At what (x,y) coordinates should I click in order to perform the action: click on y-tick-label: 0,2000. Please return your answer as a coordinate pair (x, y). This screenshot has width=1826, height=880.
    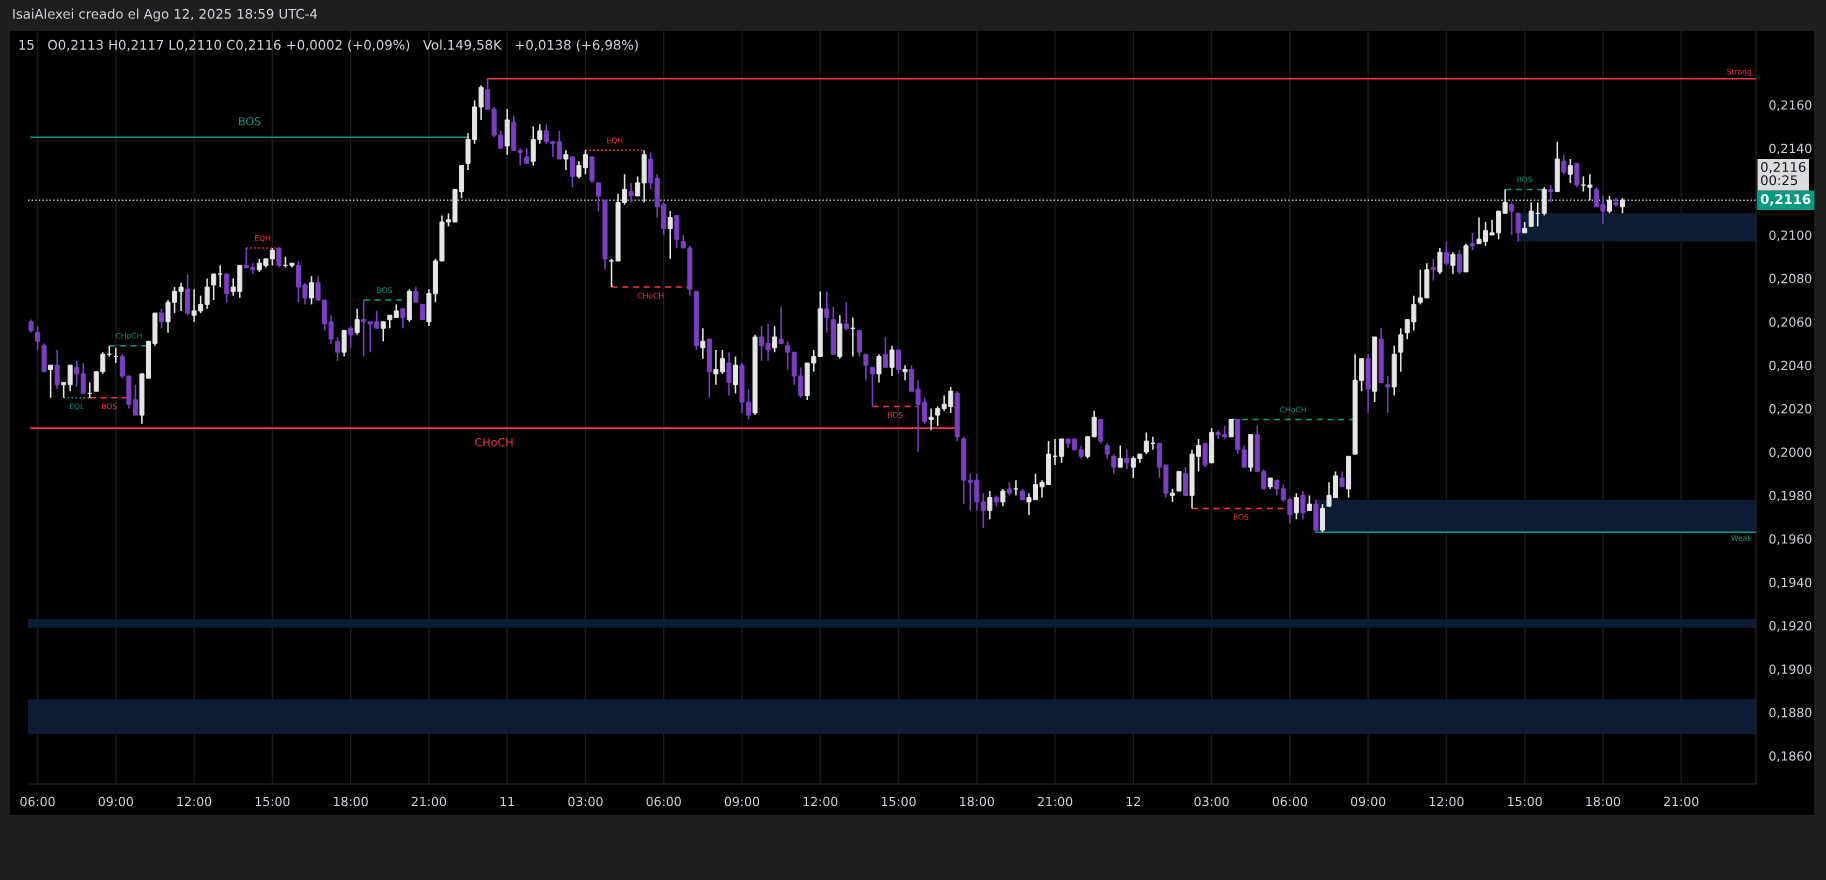
    Looking at the image, I should click on (1790, 453).